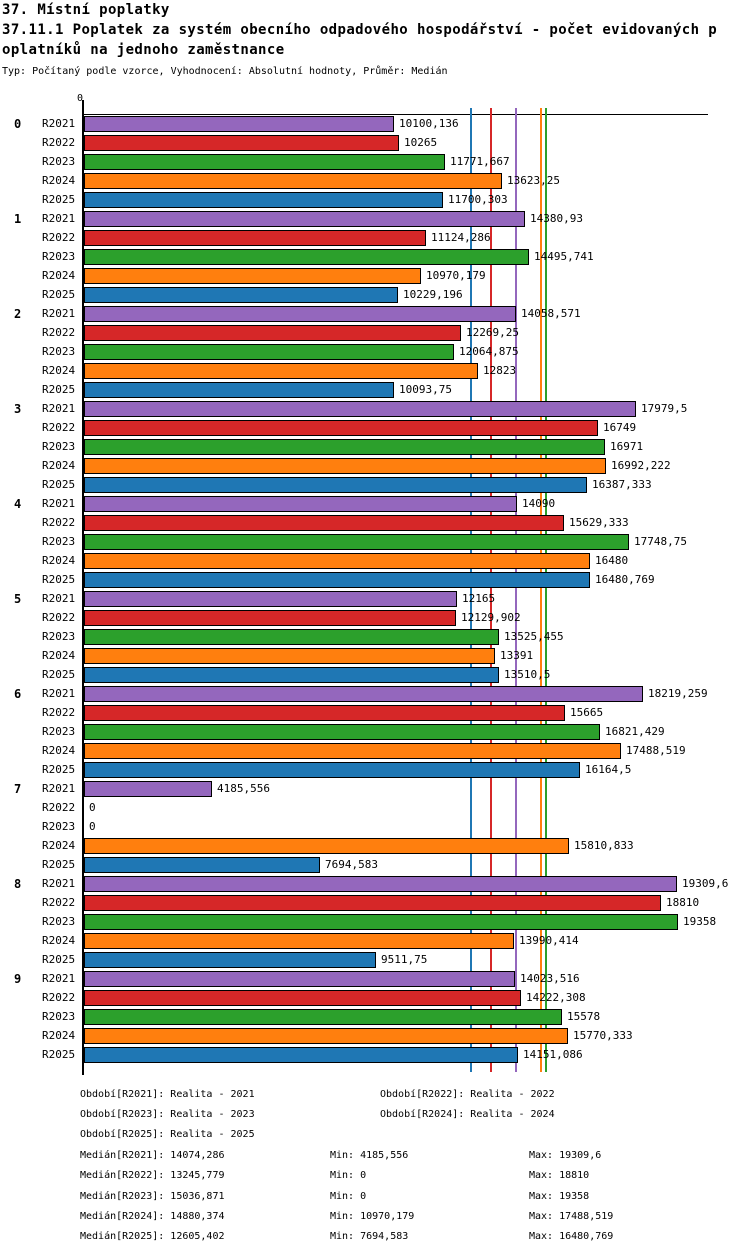 The height and width of the screenshot is (1254, 750). I want to click on bar-value-label: 14090, so click(539, 503).